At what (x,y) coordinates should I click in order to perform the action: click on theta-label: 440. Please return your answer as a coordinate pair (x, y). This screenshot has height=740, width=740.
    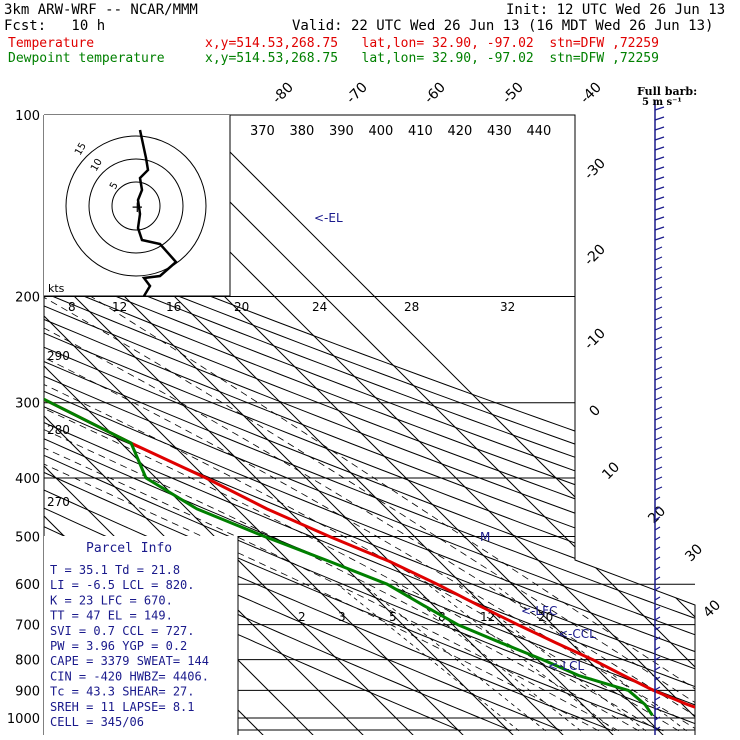
    Looking at the image, I should click on (539, 131).